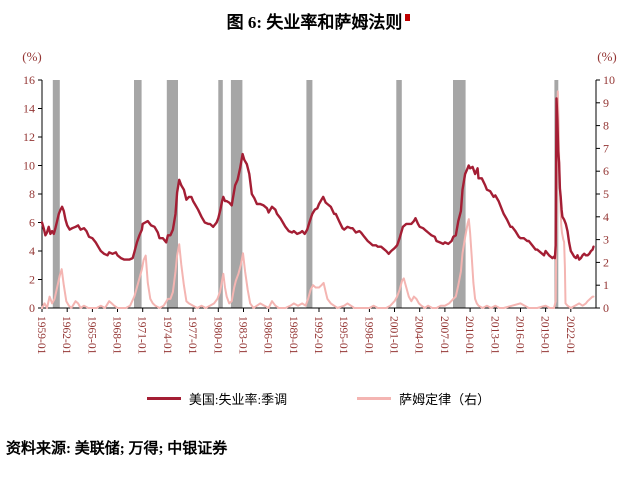  I want to click on source-note: 资料来源: 美联储; 万得; 中银证券, so click(117, 449).